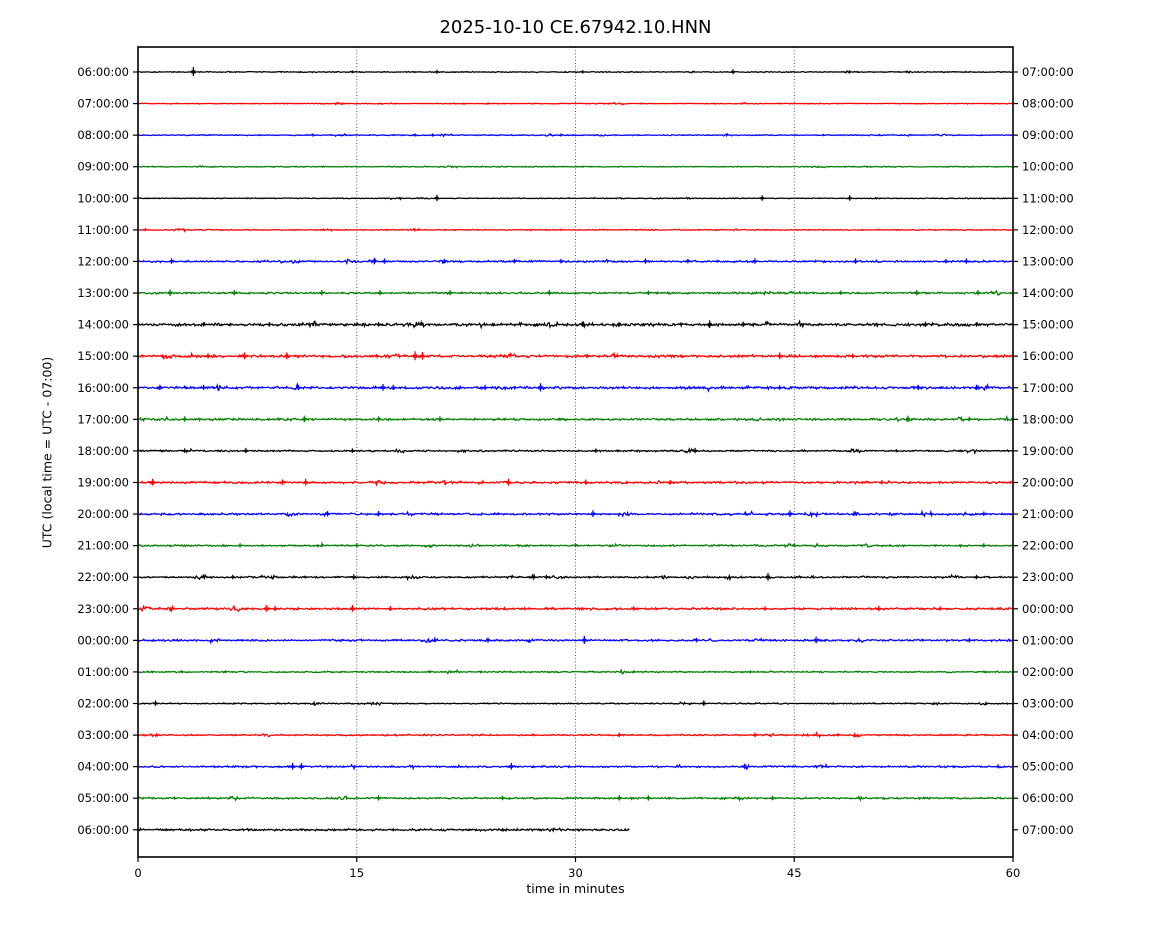  I want to click on y-tick-label-utc: 13:00:00, so click(103, 293).